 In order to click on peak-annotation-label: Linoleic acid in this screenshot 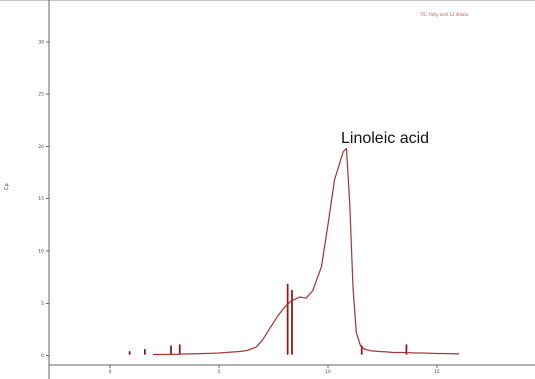, I will do `click(385, 138)`.